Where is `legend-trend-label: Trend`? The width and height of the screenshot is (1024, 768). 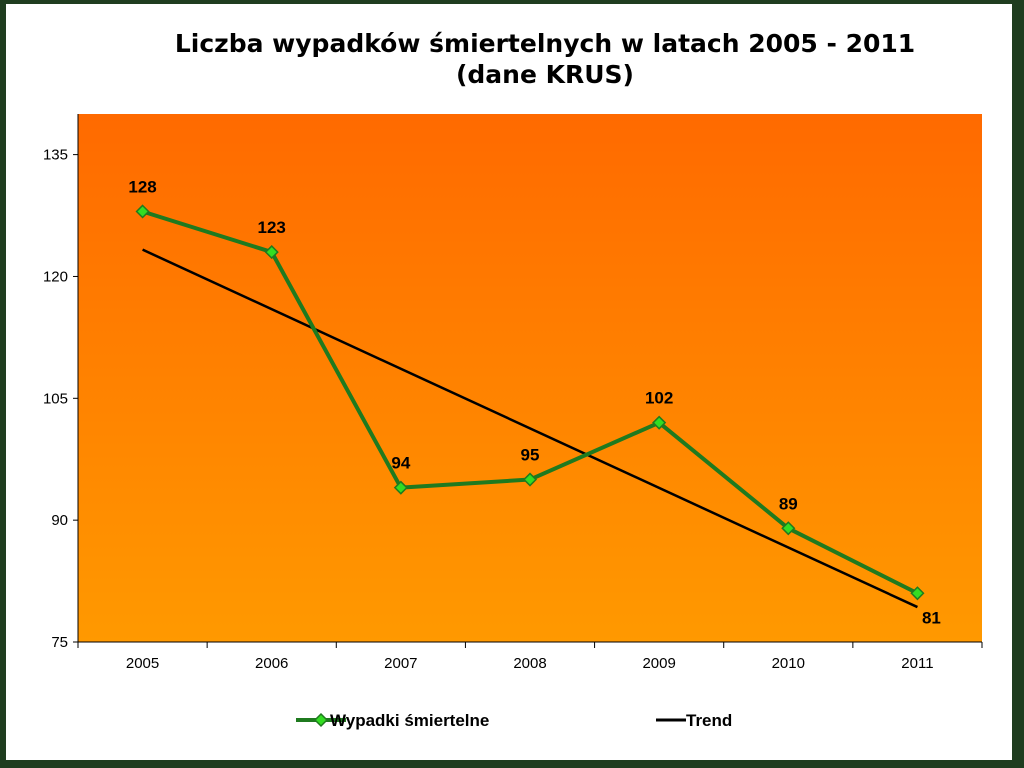
legend-trend-label: Trend is located at coordinates (709, 720).